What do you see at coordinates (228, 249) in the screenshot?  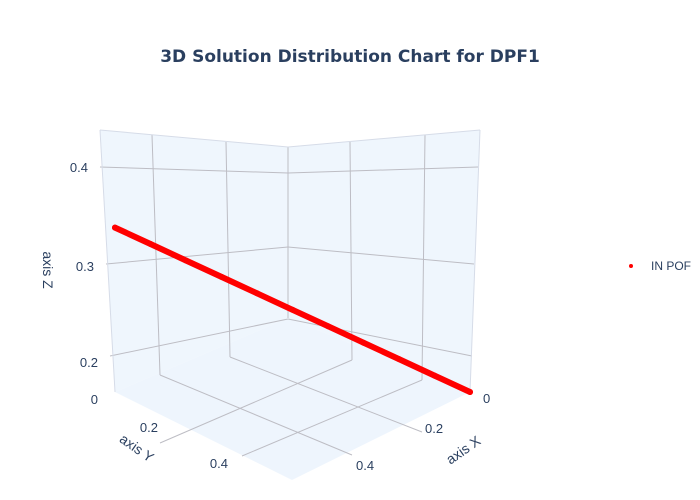 I see `grid-left-v2` at bounding box center [228, 249].